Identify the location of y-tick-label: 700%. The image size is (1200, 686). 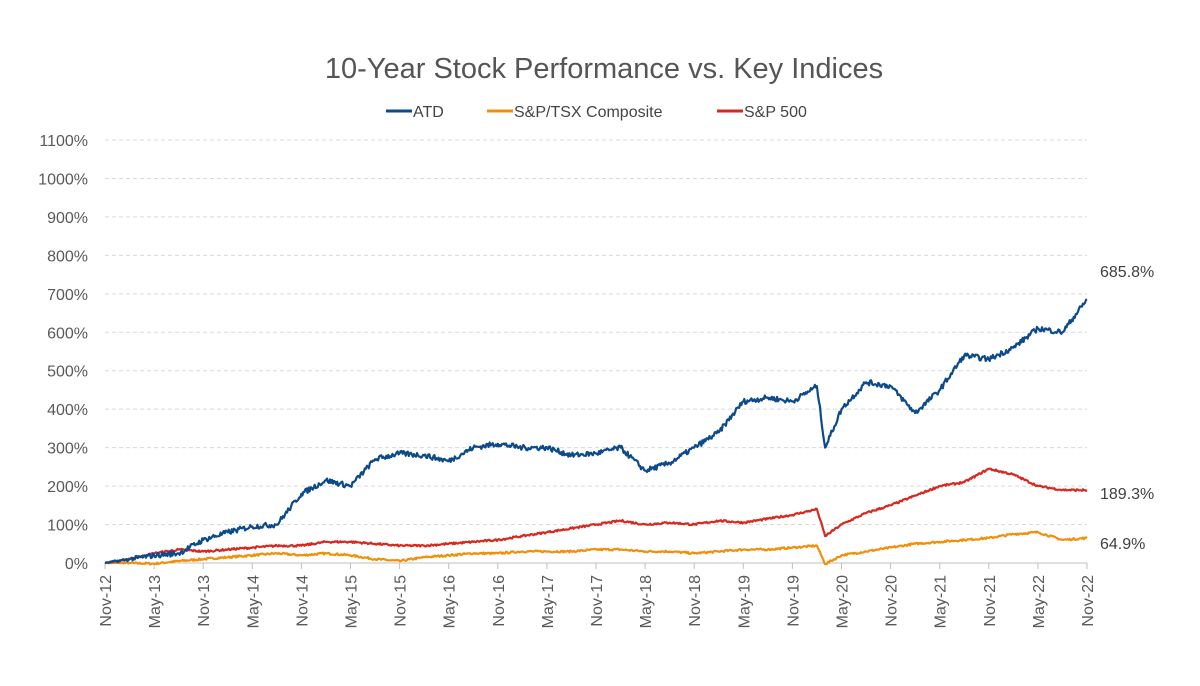
(67, 295).